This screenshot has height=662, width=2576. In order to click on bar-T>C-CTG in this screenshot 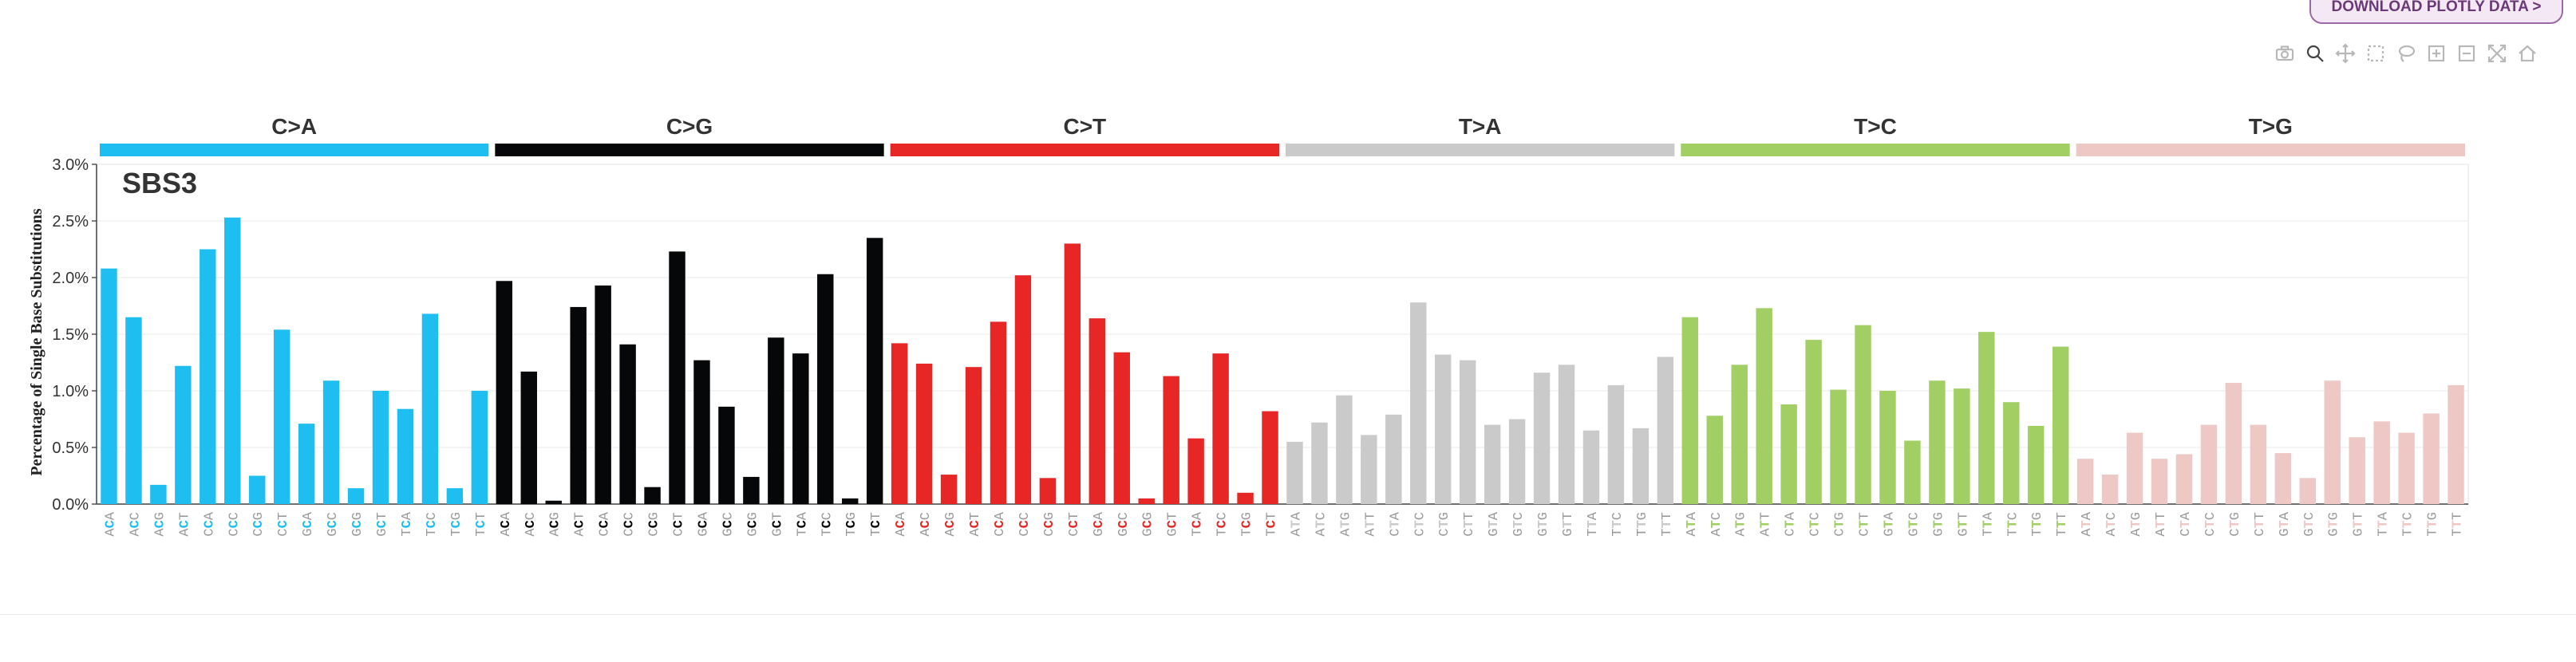, I will do `click(1838, 447)`.